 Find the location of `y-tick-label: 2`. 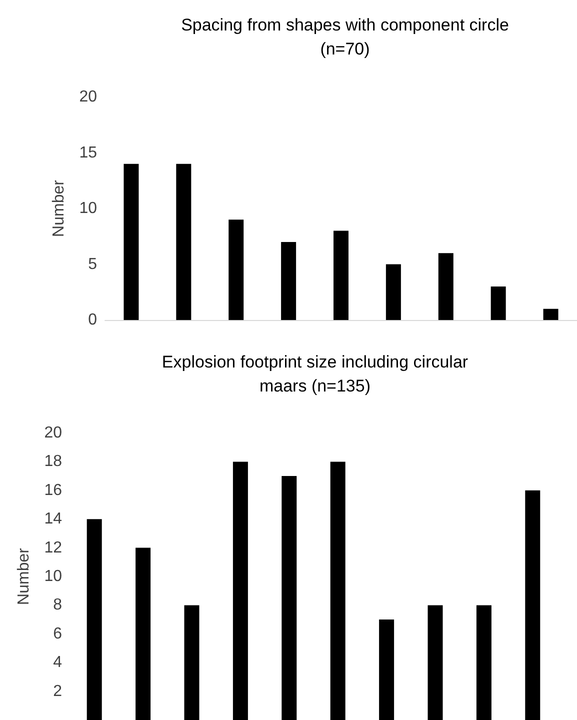

y-tick-label: 2 is located at coordinates (57, 691).